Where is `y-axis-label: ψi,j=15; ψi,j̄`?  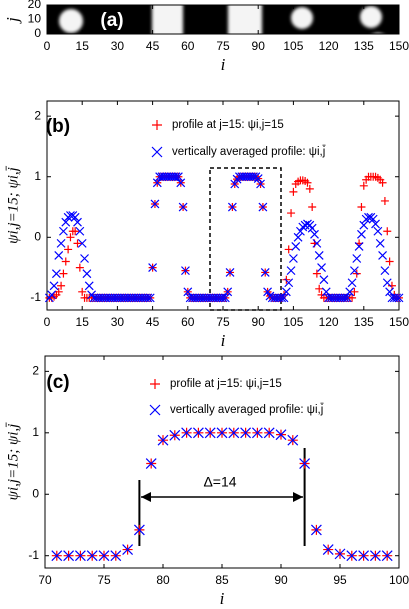 y-axis-label: ψi,j=15; ψi,j̄ is located at coordinates (13, 204).